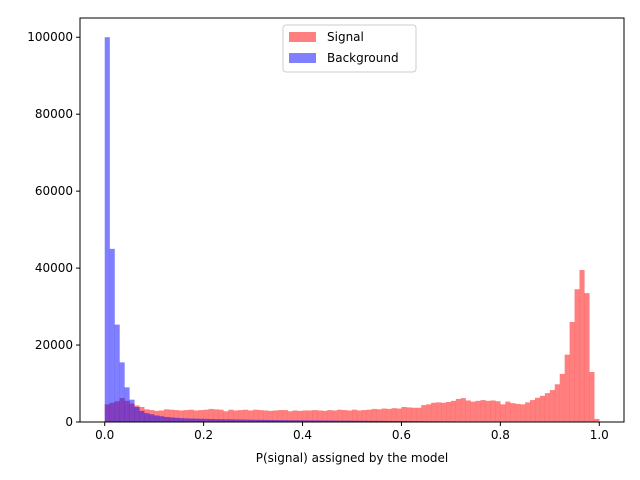 Image resolution: width=640 pixels, height=480 pixels. I want to click on x-tick-label: 0.4, so click(302, 435).